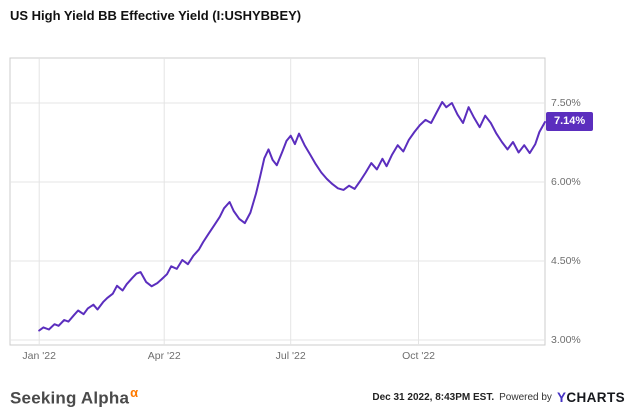 This screenshot has width=635, height=417. I want to click on y-axis-tick-label: 3.00%, so click(566, 339).